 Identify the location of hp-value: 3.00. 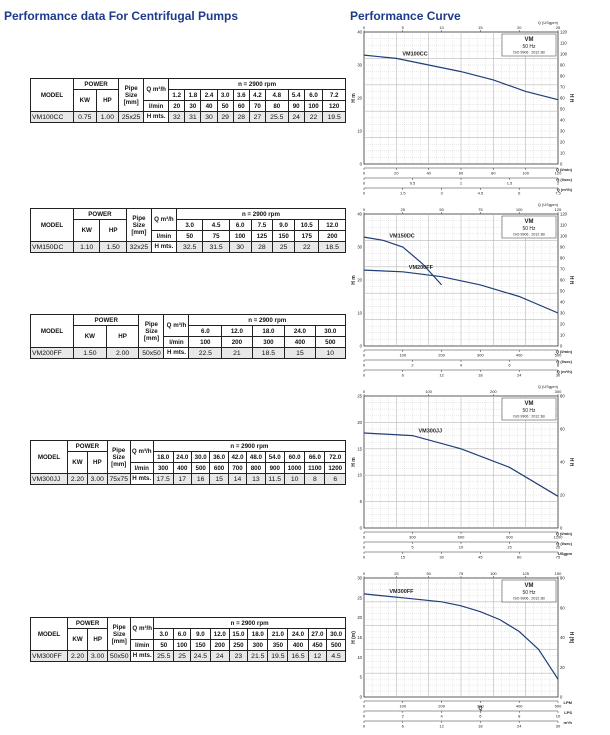
(98, 656).